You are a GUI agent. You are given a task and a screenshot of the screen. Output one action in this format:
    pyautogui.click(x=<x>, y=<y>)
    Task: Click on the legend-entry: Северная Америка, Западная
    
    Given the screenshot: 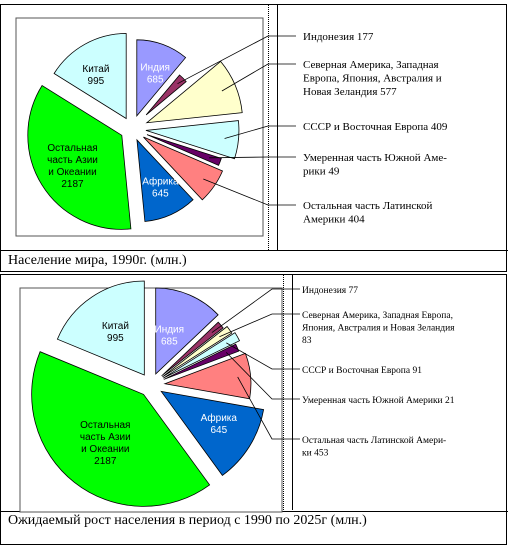 What is the action you would take?
    pyautogui.click(x=371, y=65)
    